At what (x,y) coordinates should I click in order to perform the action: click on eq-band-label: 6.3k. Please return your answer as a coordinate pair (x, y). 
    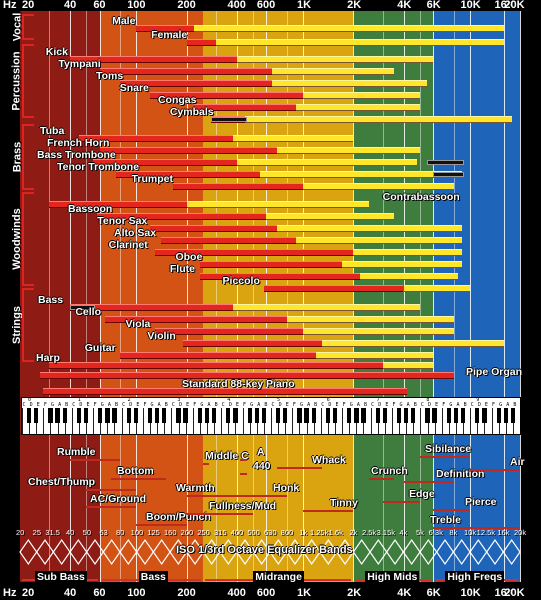
    Looking at the image, I should click on (435, 532).